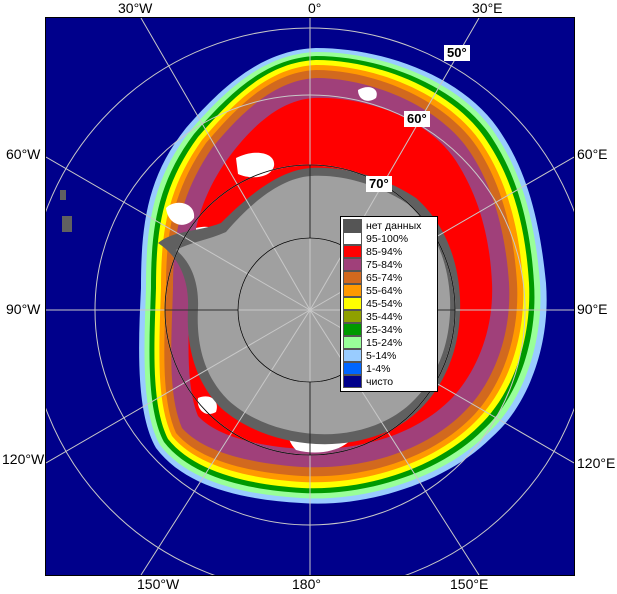 The height and width of the screenshot is (594, 617). What do you see at coordinates (384, 303) in the screenshot?
I see `legend-label: 45-54%` at bounding box center [384, 303].